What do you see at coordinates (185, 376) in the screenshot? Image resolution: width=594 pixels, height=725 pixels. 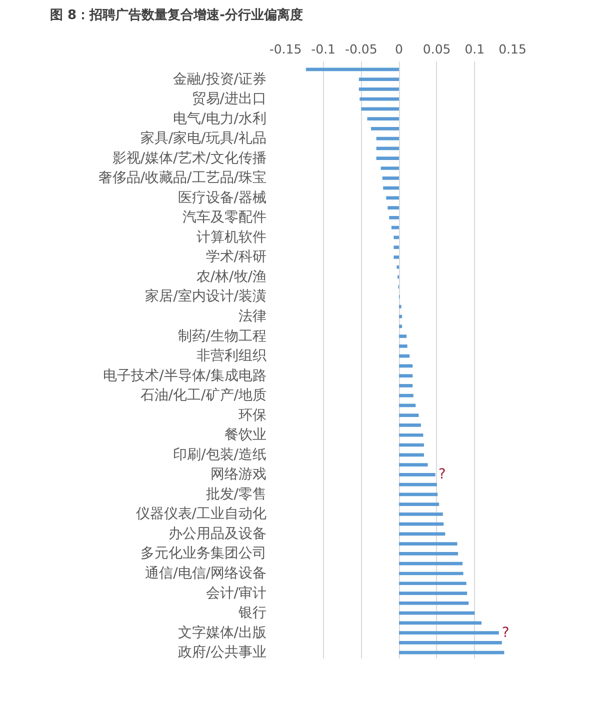 I see `y-tick-label: 电子技术/半导体/集成电路` at bounding box center [185, 376].